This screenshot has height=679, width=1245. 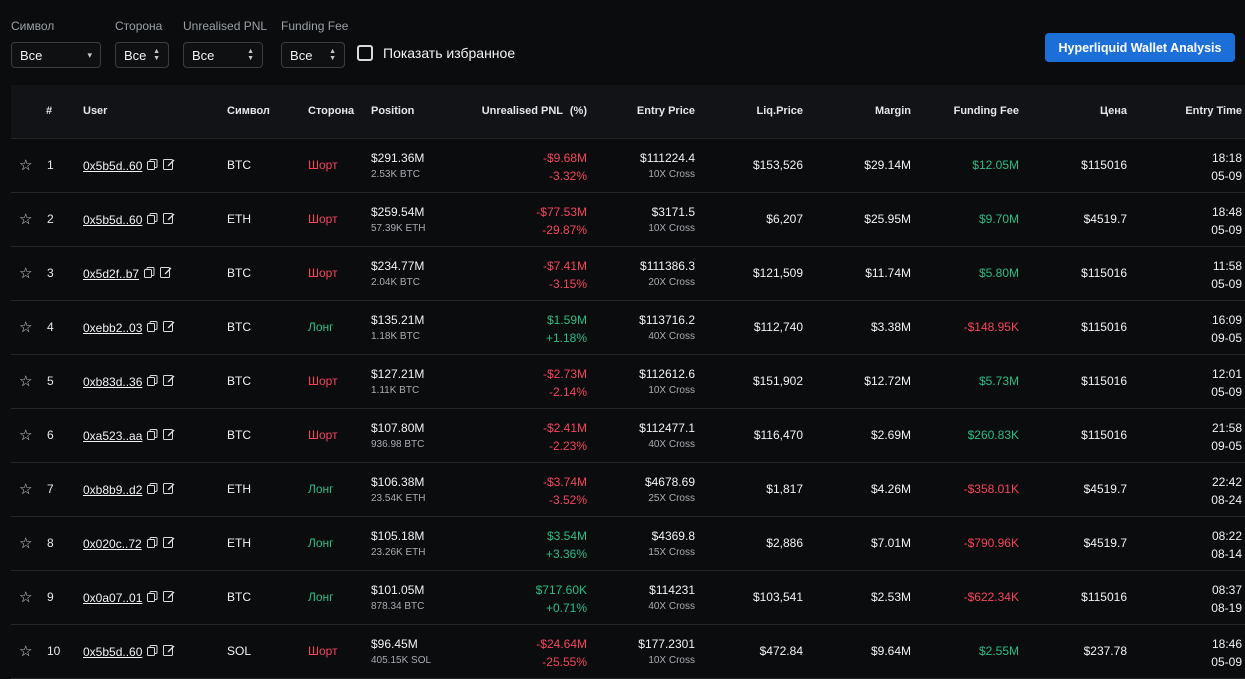 What do you see at coordinates (778, 435) in the screenshot?
I see `liq-price: $116,470` at bounding box center [778, 435].